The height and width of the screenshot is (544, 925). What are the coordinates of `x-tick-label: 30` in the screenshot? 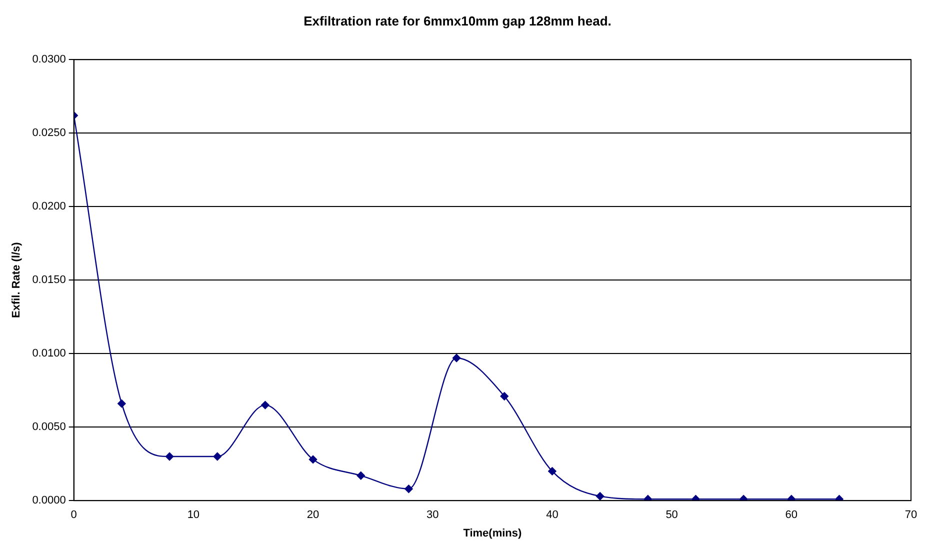 It's located at (432, 515).